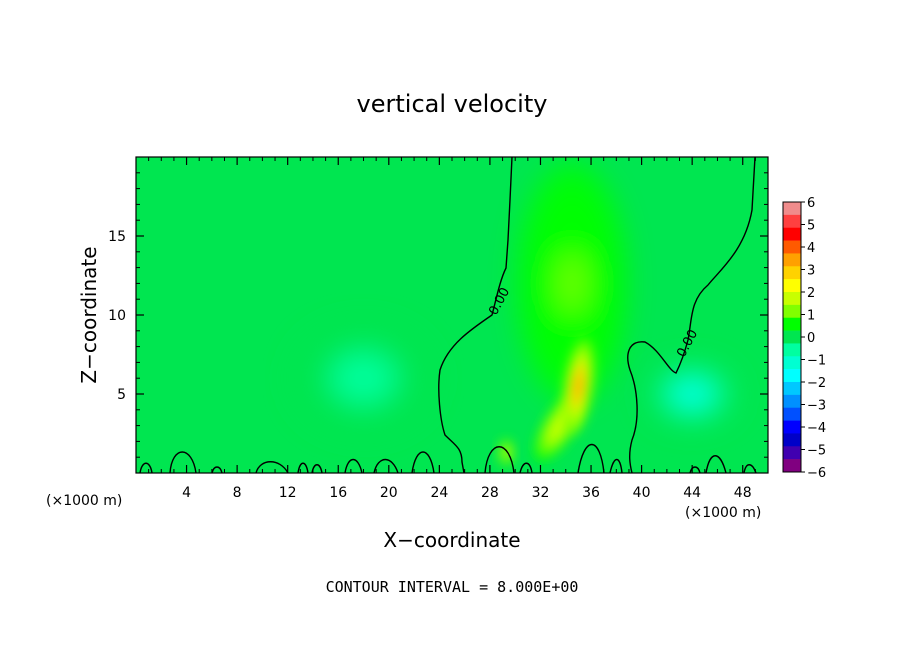  I want to click on x-tick-label: 44, so click(692, 493).